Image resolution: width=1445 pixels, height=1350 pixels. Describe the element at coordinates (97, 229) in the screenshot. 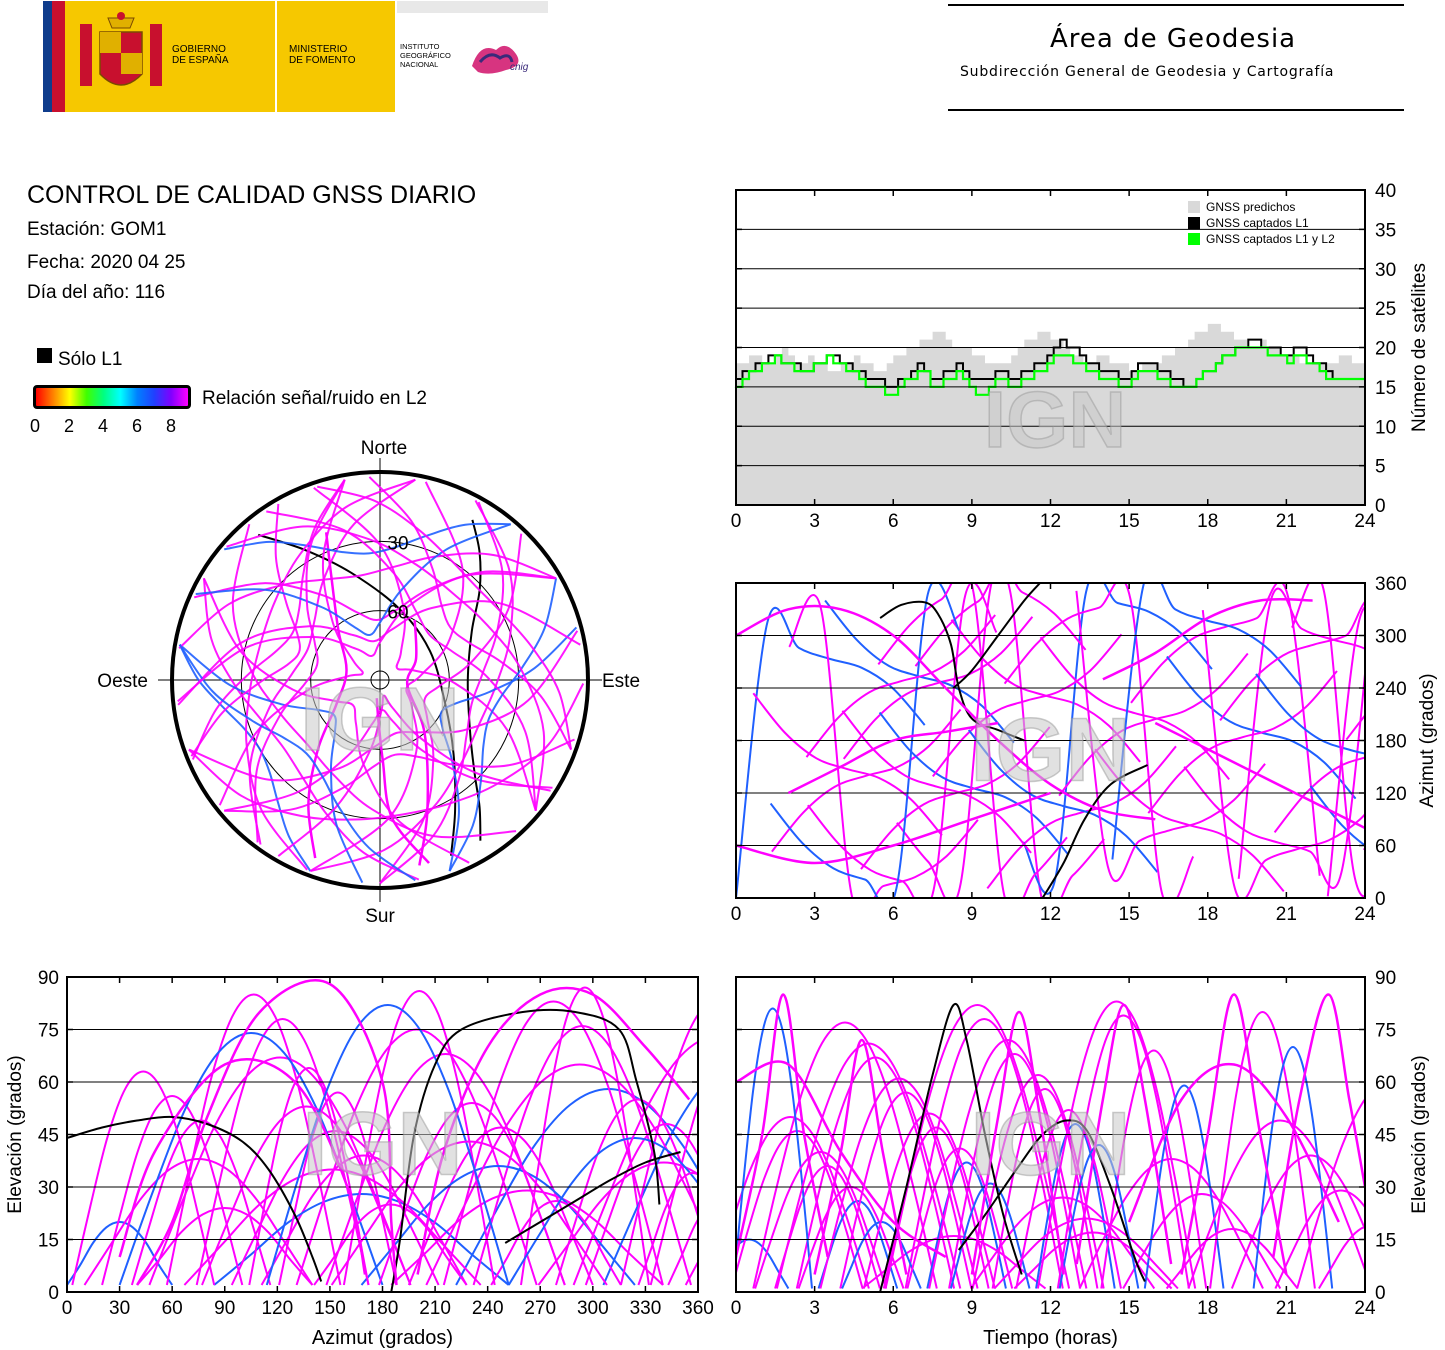

I see `station-label: Estación: GOM1` at that location.